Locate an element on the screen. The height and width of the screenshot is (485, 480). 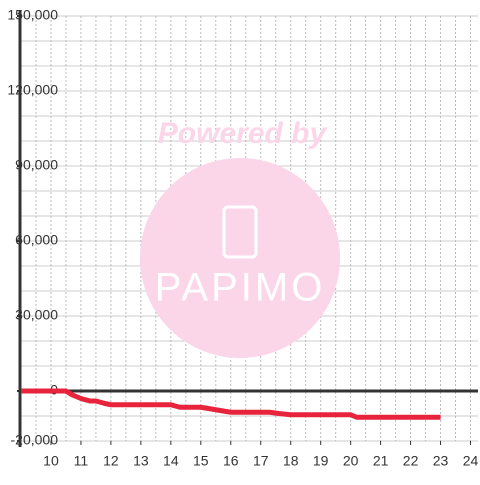
y-tick-label: -20,000 is located at coordinates (35, 440).